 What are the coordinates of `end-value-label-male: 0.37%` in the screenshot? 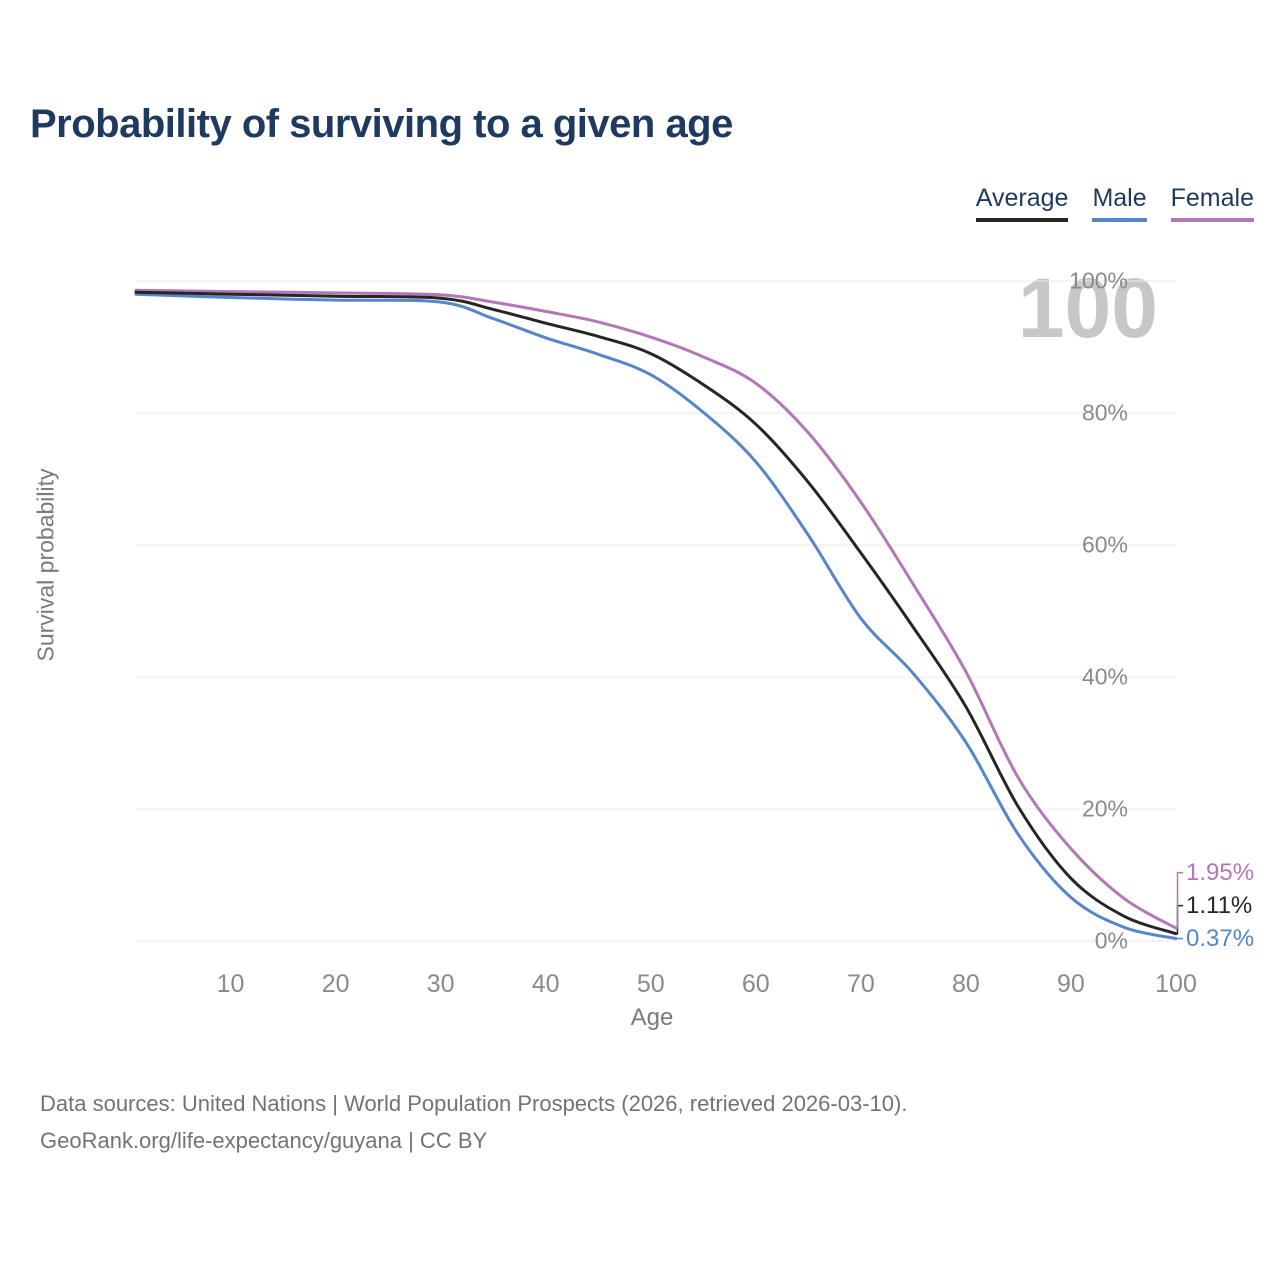 It's located at (1220, 938).